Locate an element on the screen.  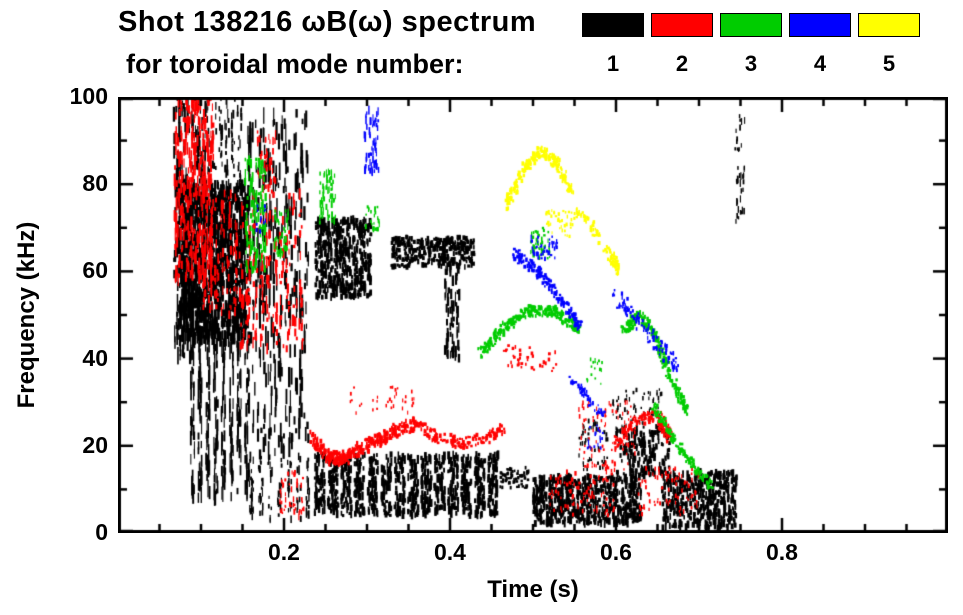
legend-label-n2: 2 is located at coordinates (682, 63).